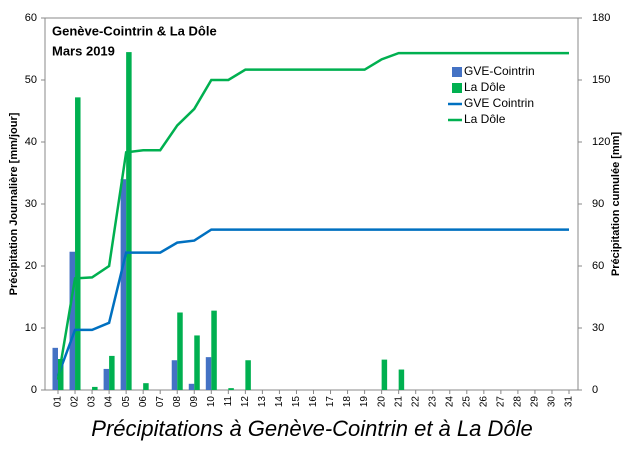 The width and height of the screenshot is (624, 453). What do you see at coordinates (245, 402) in the screenshot?
I see `x-tick-label: 12` at bounding box center [245, 402].